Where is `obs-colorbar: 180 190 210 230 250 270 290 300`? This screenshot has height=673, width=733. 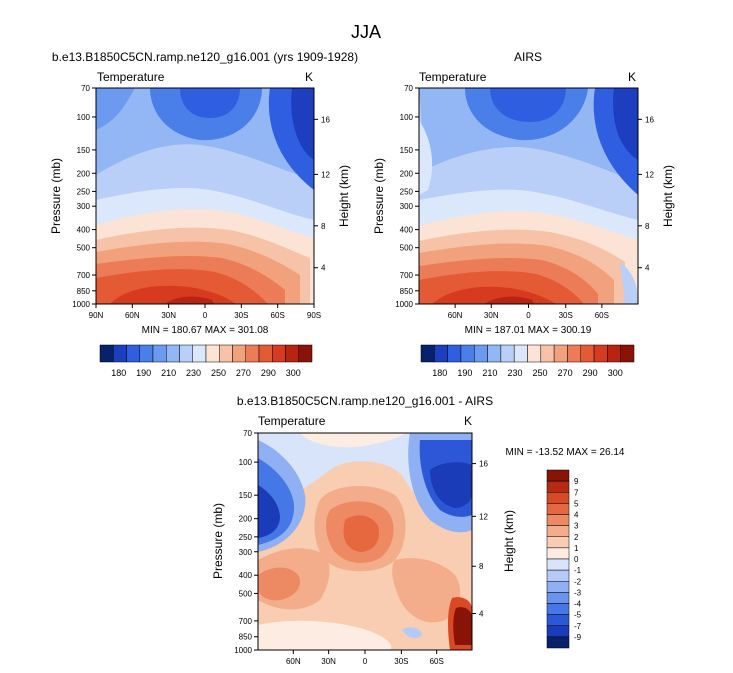 obs-colorbar: 180 190 210 230 250 270 290 300 is located at coordinates (527, 361).